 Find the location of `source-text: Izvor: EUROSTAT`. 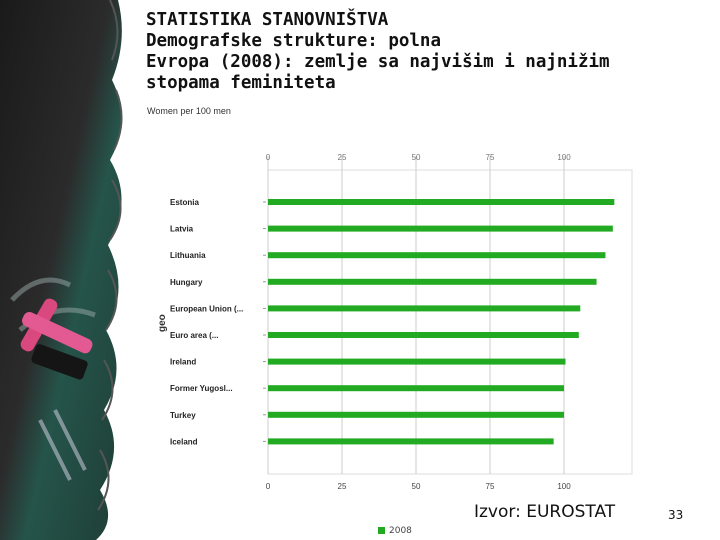

source-text: Izvor: EUROSTAT is located at coordinates (545, 512).